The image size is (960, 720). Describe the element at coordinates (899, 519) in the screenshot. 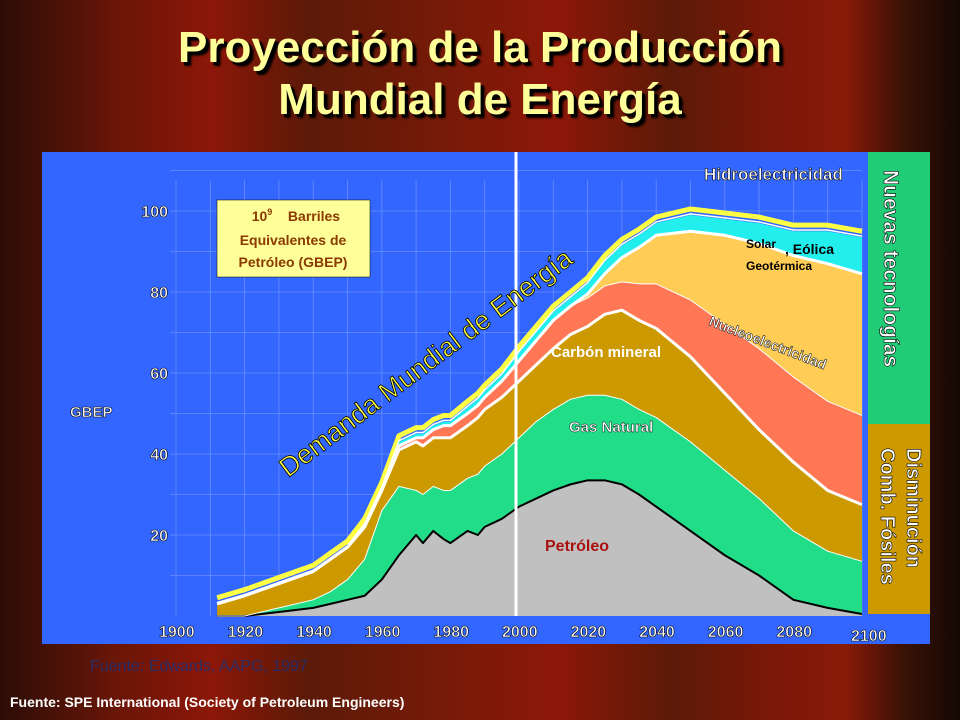

I see `disminucion-box` at that location.